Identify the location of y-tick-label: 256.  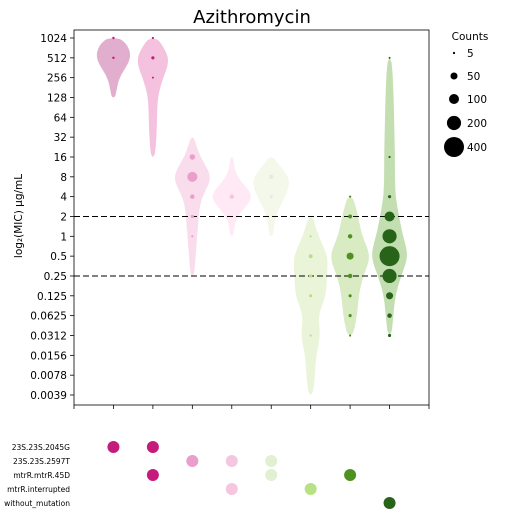
(57, 79).